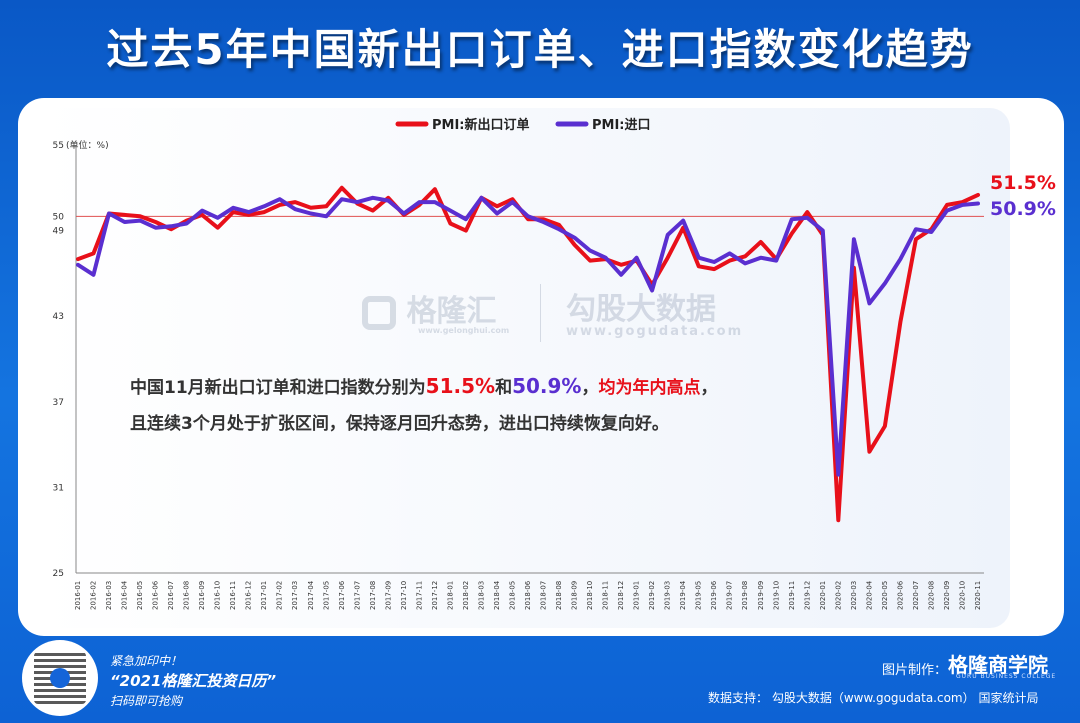 The width and height of the screenshot is (1080, 723). What do you see at coordinates (81, 359) in the screenshot?
I see `y-axis: 25 31 37 43 49 55 (单位：%)` at bounding box center [81, 359].